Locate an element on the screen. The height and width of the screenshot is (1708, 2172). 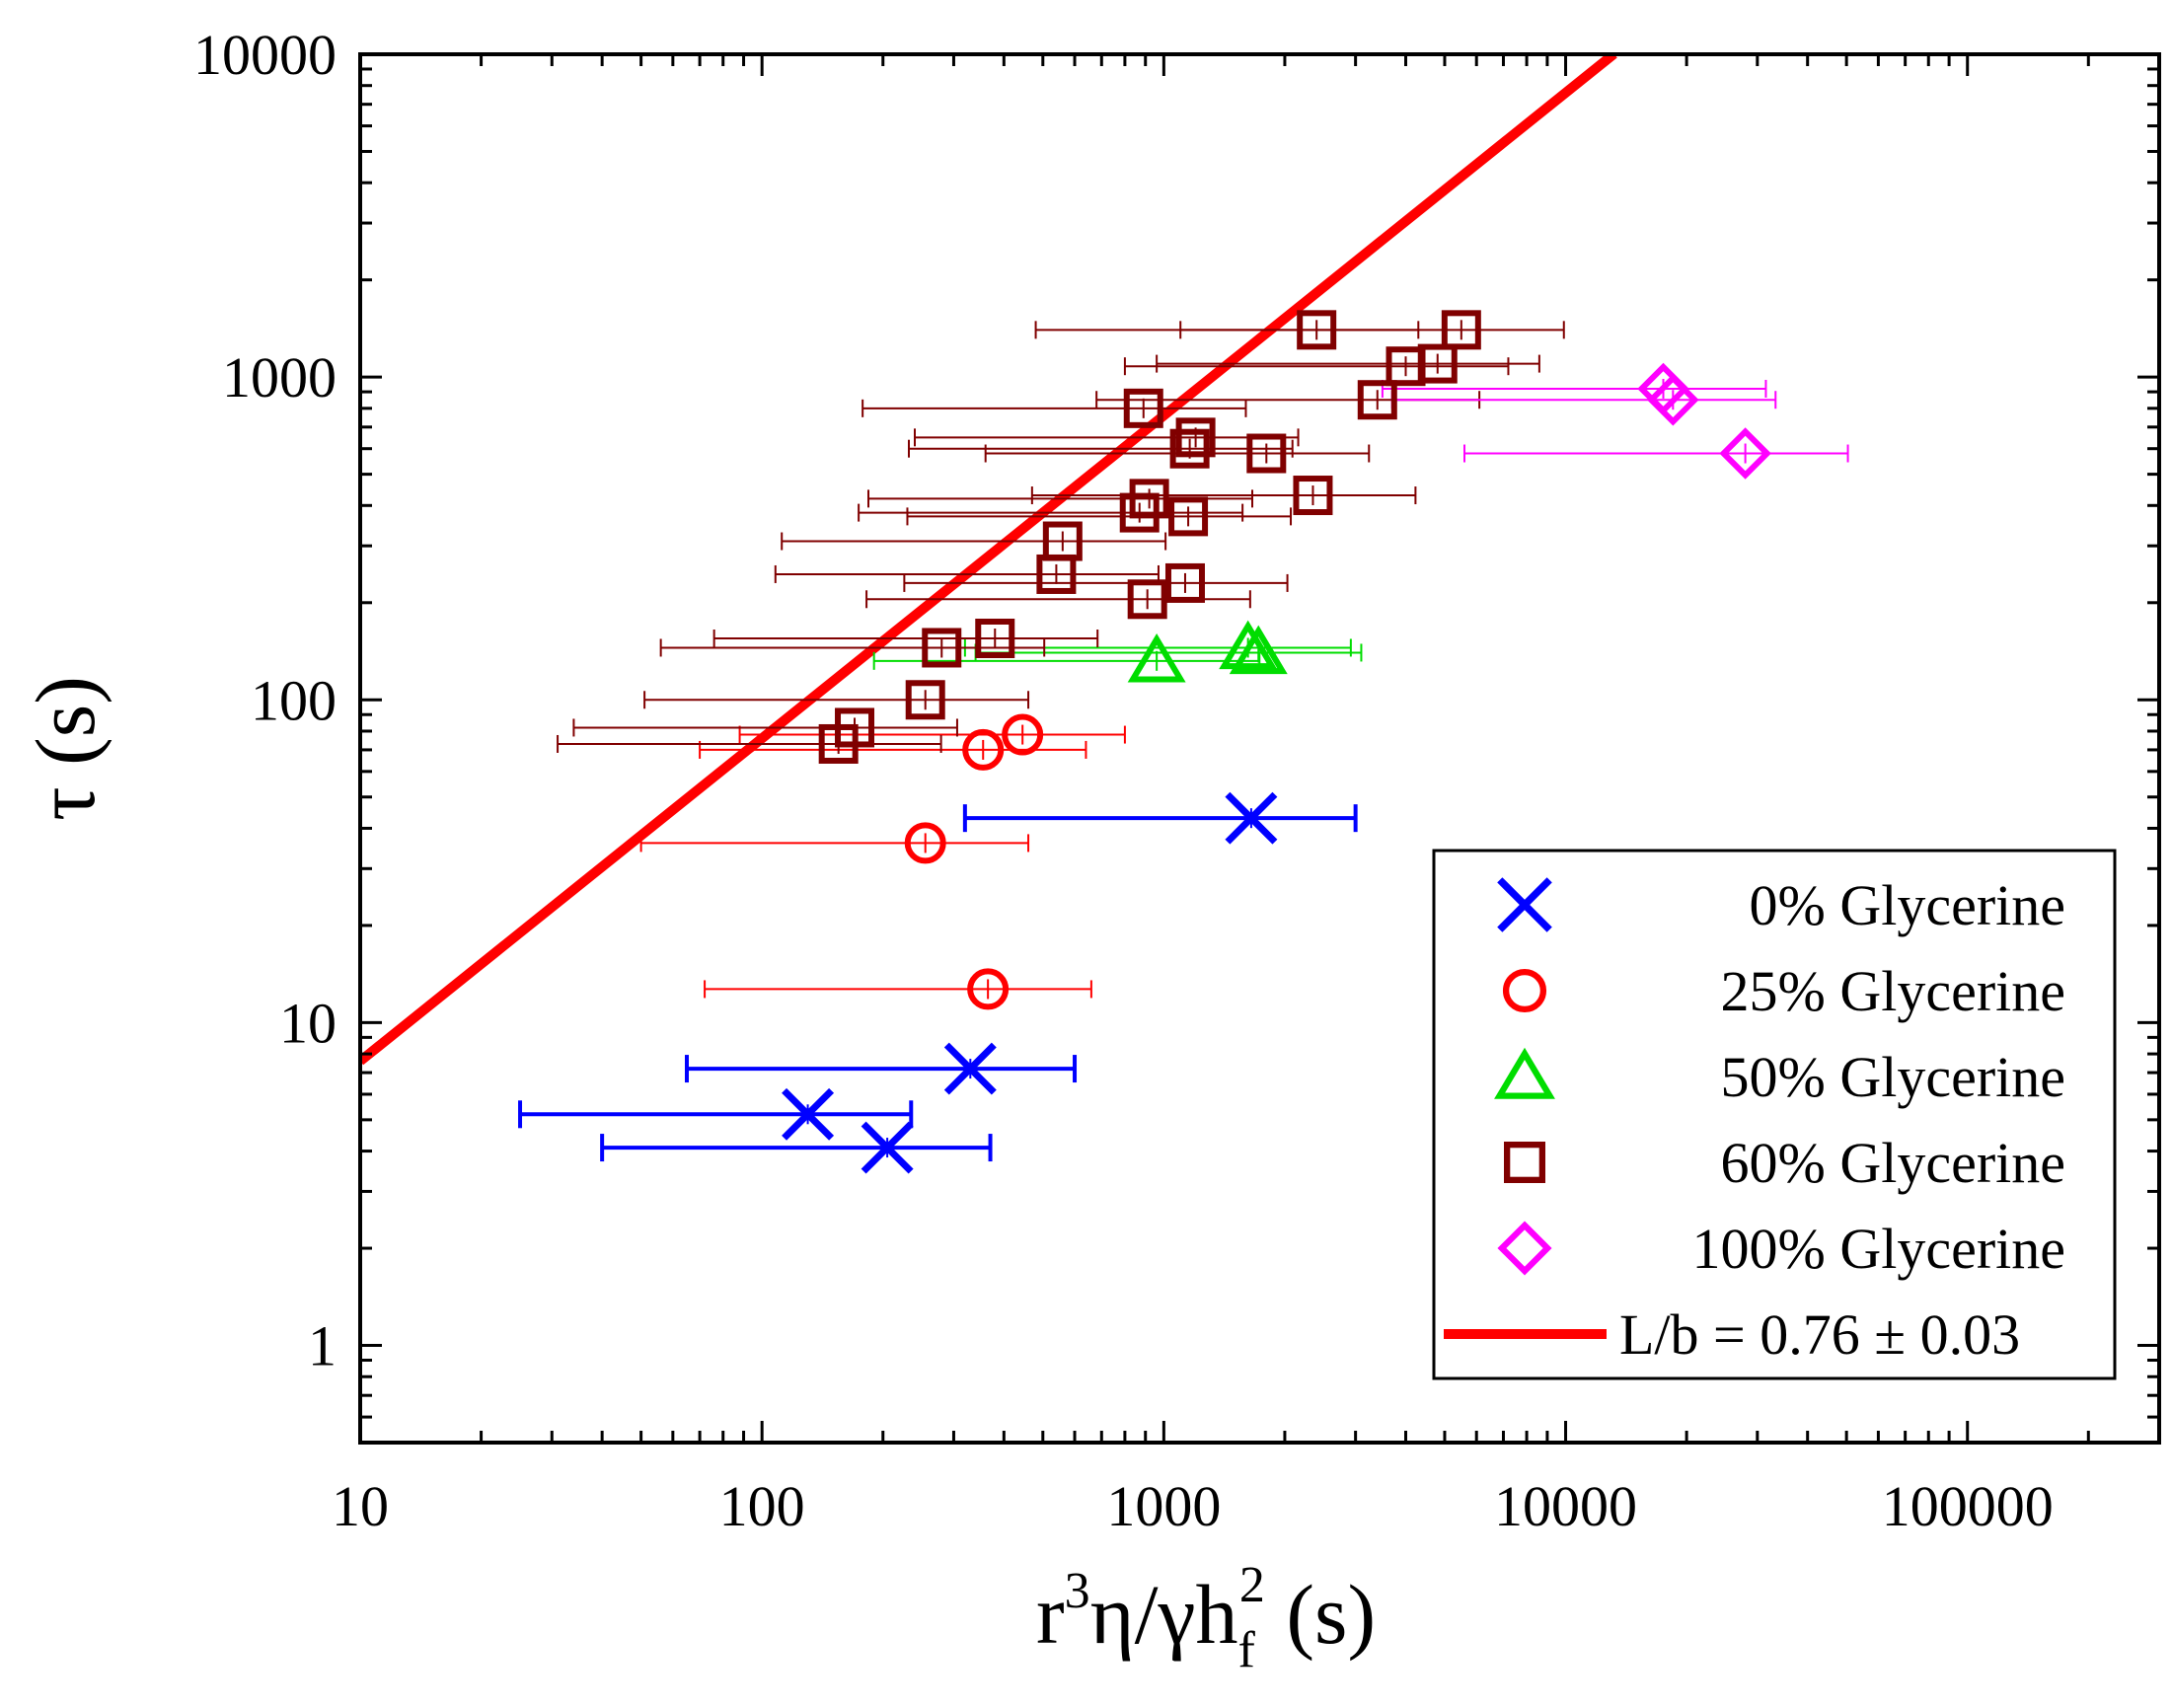
marker-0-glycerine-0-stroke-b is located at coordinates (1251, 818).